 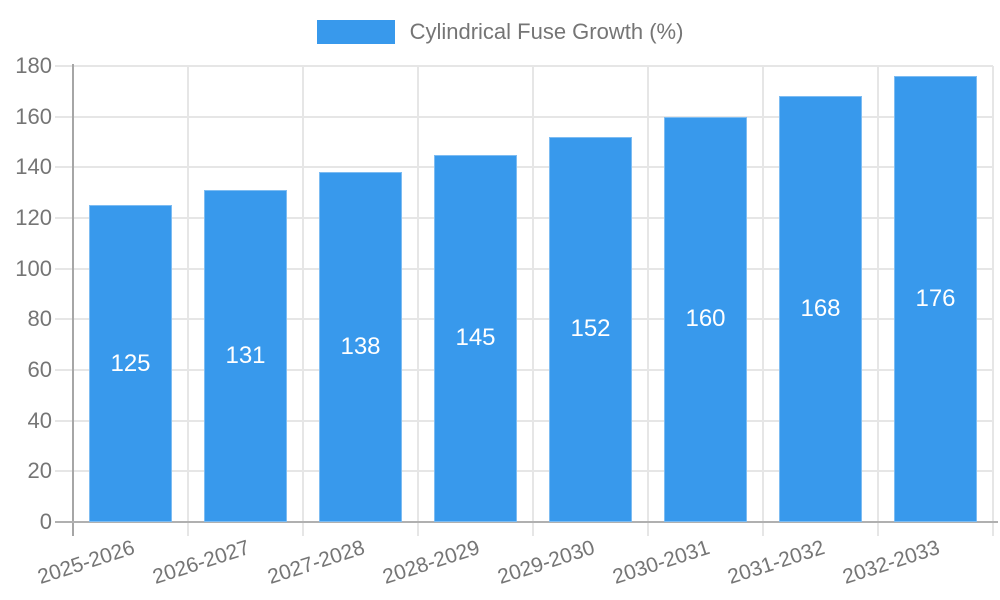 What do you see at coordinates (526, 522) in the screenshot?
I see `x-axis-line` at bounding box center [526, 522].